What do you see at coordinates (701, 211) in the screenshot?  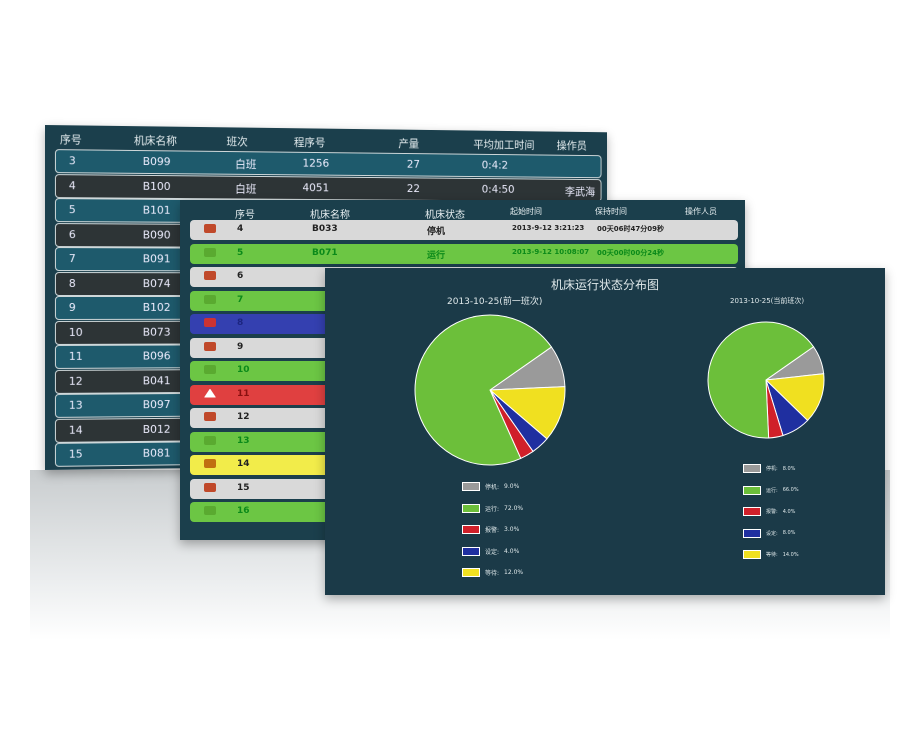 I see `column-header: 操作人员` at bounding box center [701, 211].